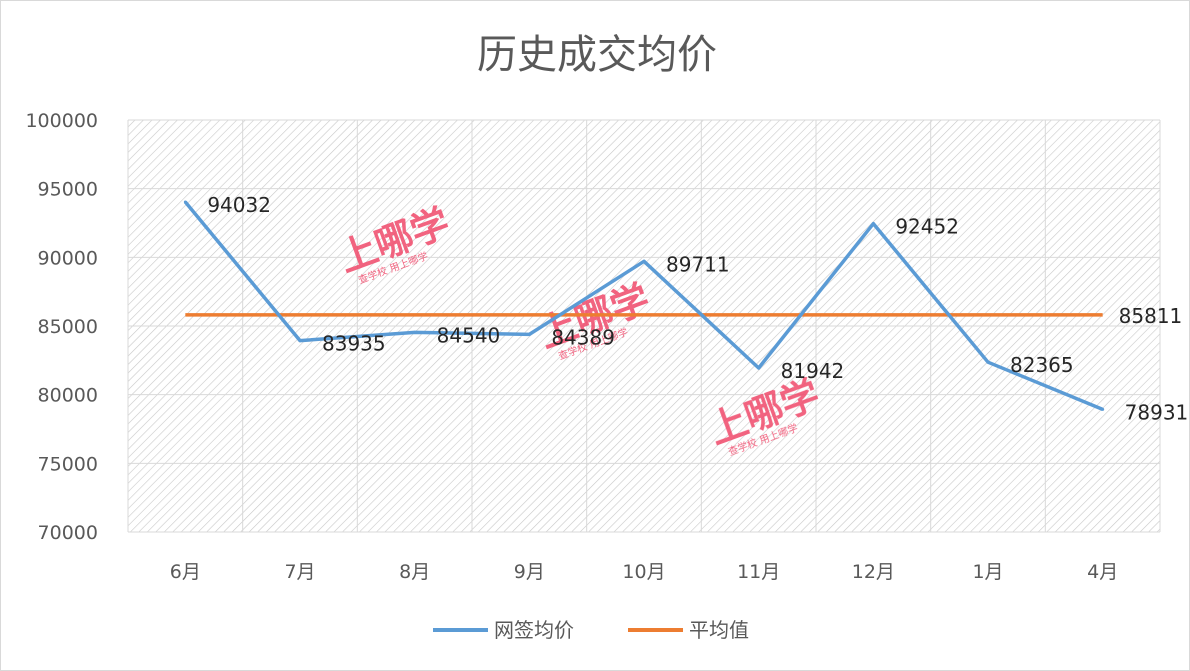 The height and width of the screenshot is (671, 1190). What do you see at coordinates (185, 572) in the screenshot?
I see `x-tick-label: 6月` at bounding box center [185, 572].